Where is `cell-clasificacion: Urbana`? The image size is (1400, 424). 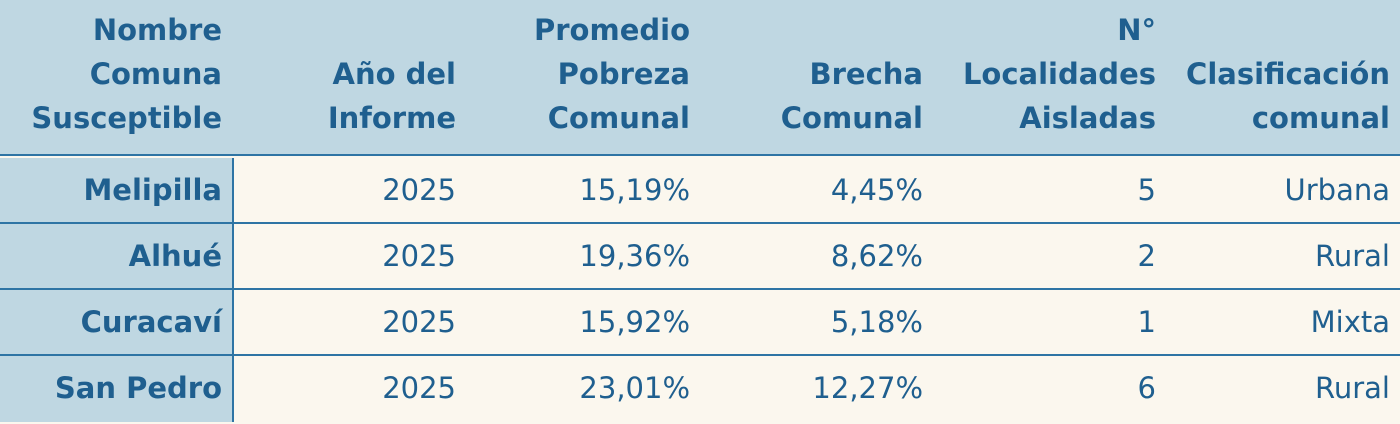 cell-clasificacion: Urbana is located at coordinates (1337, 190).